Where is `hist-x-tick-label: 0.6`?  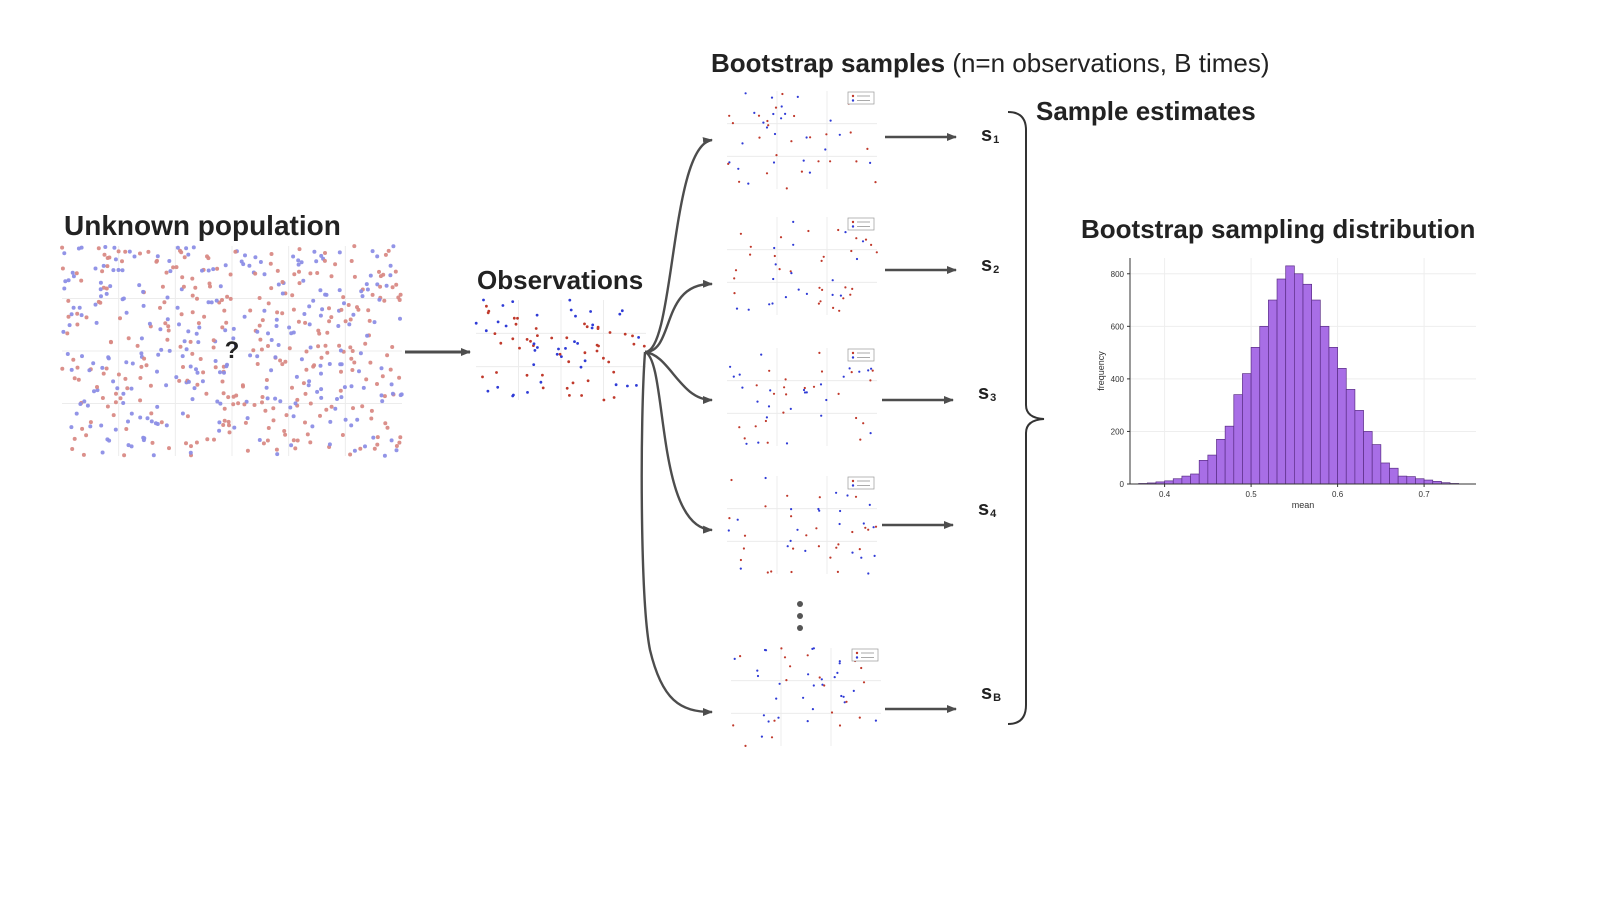 hist-x-tick-label: 0.6 is located at coordinates (1338, 494).